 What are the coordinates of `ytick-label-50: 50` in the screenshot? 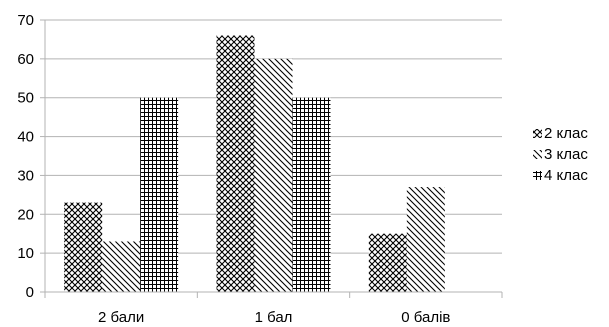 It's located at (25, 98).